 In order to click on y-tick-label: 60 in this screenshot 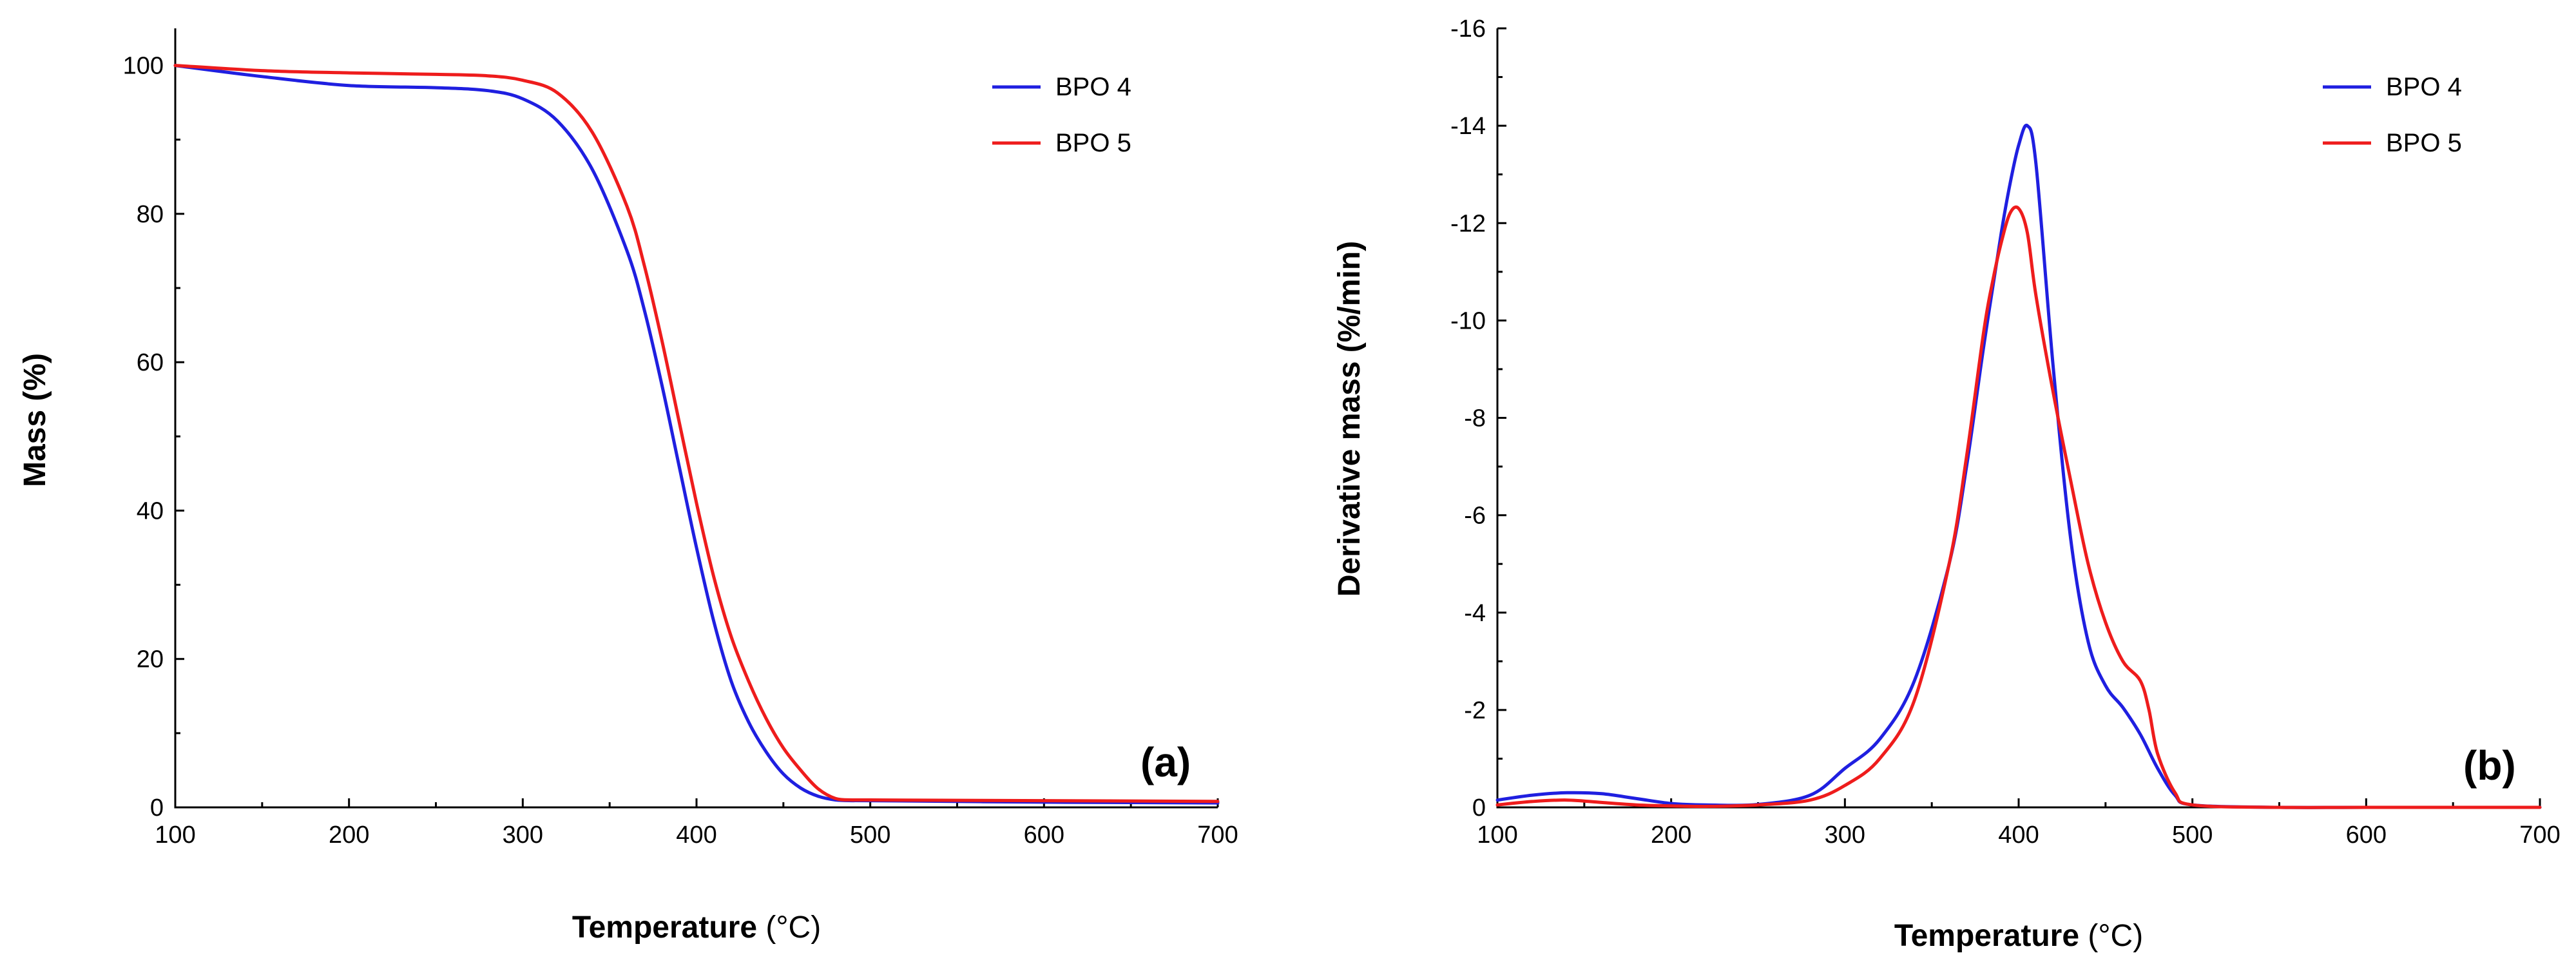, I will do `click(150, 362)`.